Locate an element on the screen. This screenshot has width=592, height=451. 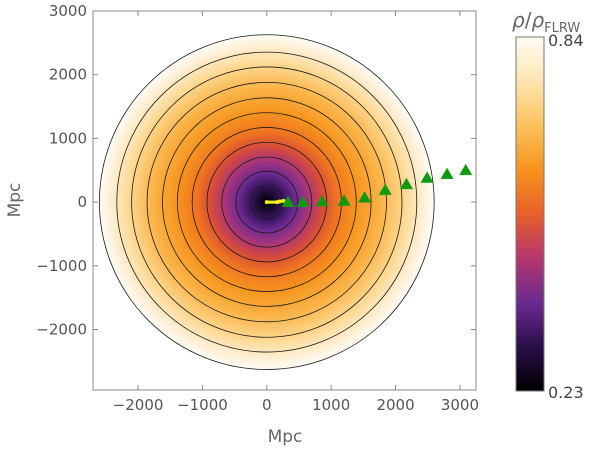
x-tick-label-1: −1000 is located at coordinates (202, 405).